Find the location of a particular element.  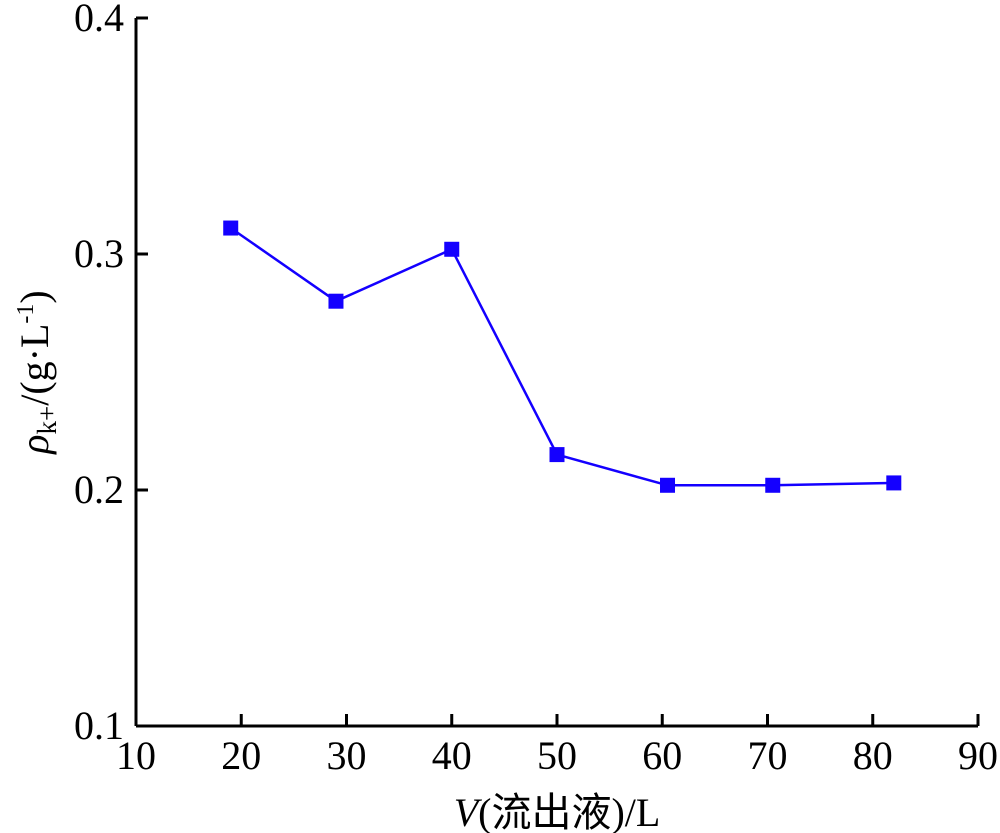

x-tick-label: 40 is located at coordinates (452, 755).